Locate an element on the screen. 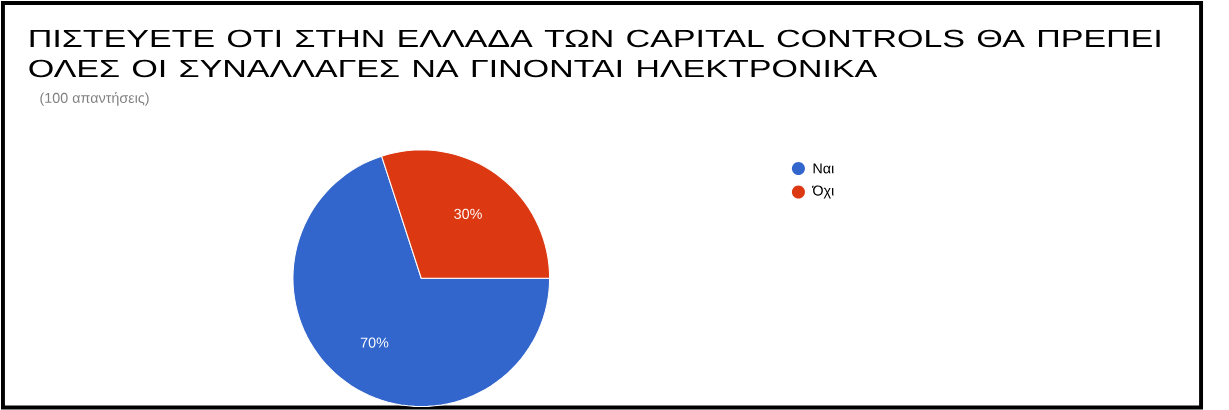 The height and width of the screenshot is (410, 1229). legend-label: Ναι is located at coordinates (823, 168).